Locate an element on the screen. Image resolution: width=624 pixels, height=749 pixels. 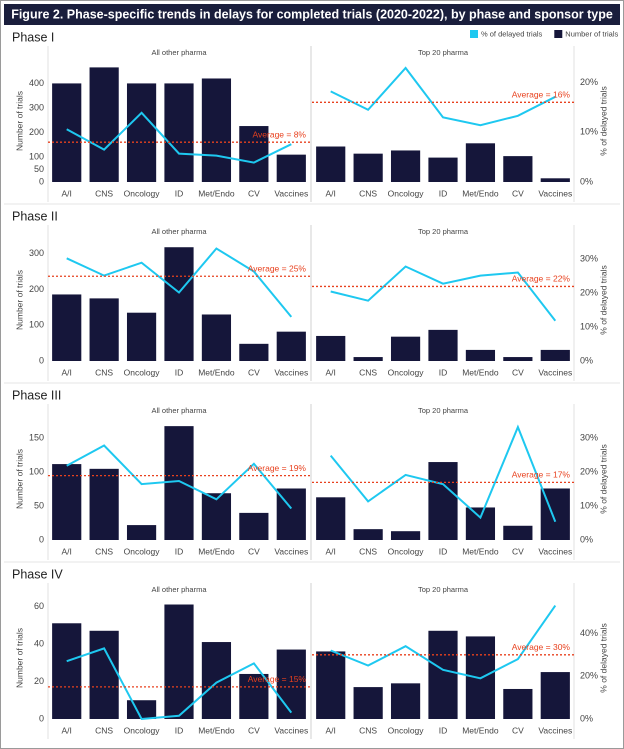
y-tick-label: 200 is located at coordinates (36, 132).